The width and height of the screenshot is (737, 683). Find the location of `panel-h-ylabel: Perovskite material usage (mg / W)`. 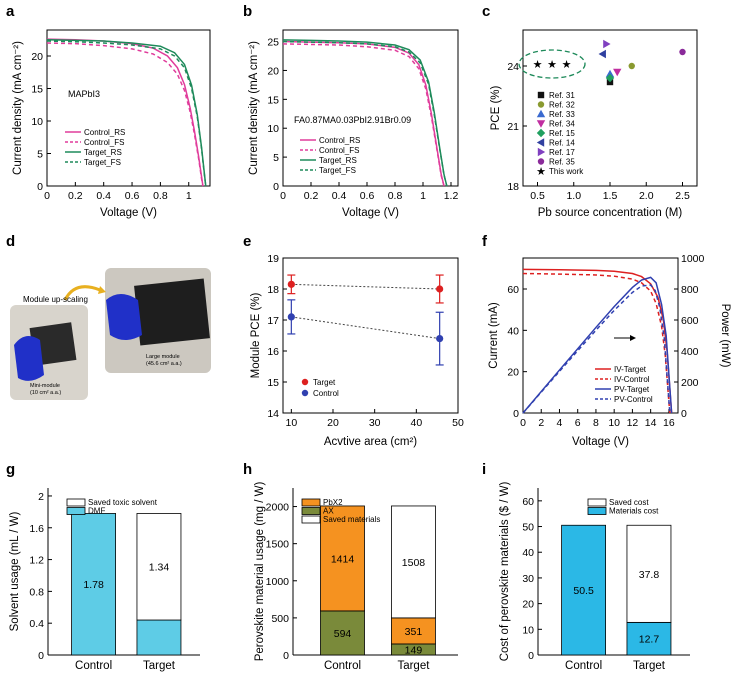

panel-h-ylabel: Perovskite material usage (mg / W) is located at coordinates (260, 572).